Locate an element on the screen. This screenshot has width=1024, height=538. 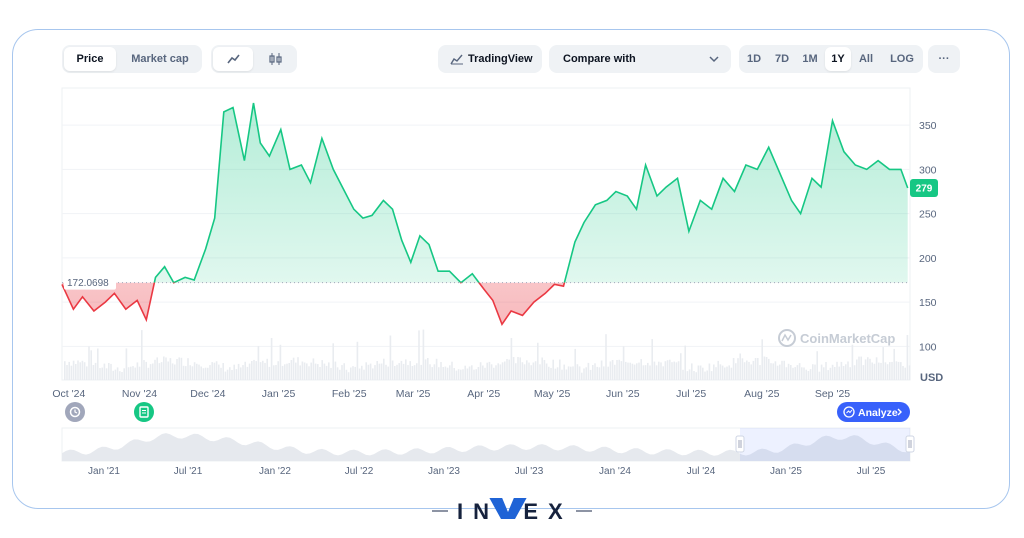
invex-brand: IN EX is located at coordinates (512, 507).